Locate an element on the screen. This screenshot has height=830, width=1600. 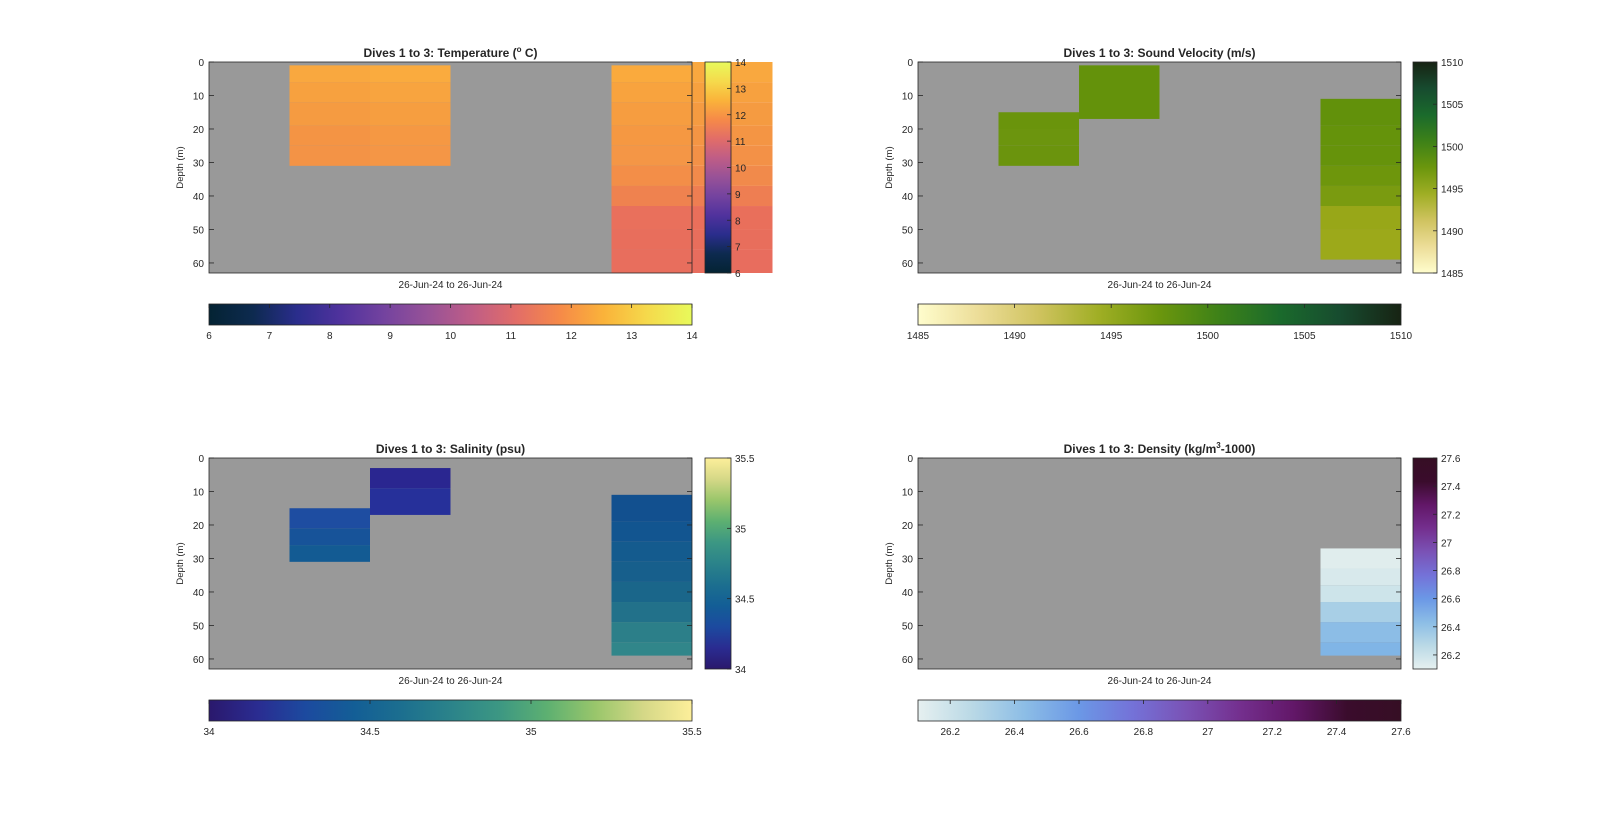
colorbar-tick-label: 11 is located at coordinates (740, 142).